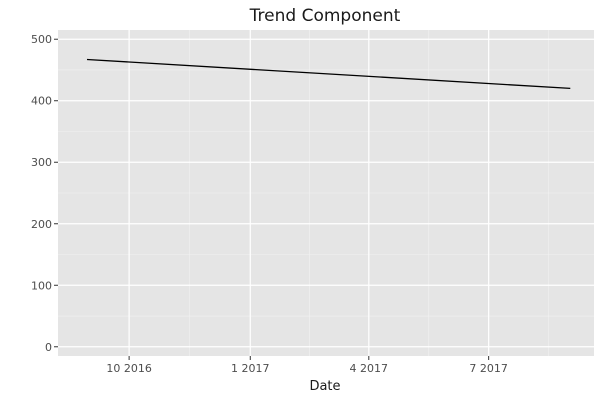  Describe the element at coordinates (41, 162) in the screenshot. I see `y-tick-label: 300` at that location.